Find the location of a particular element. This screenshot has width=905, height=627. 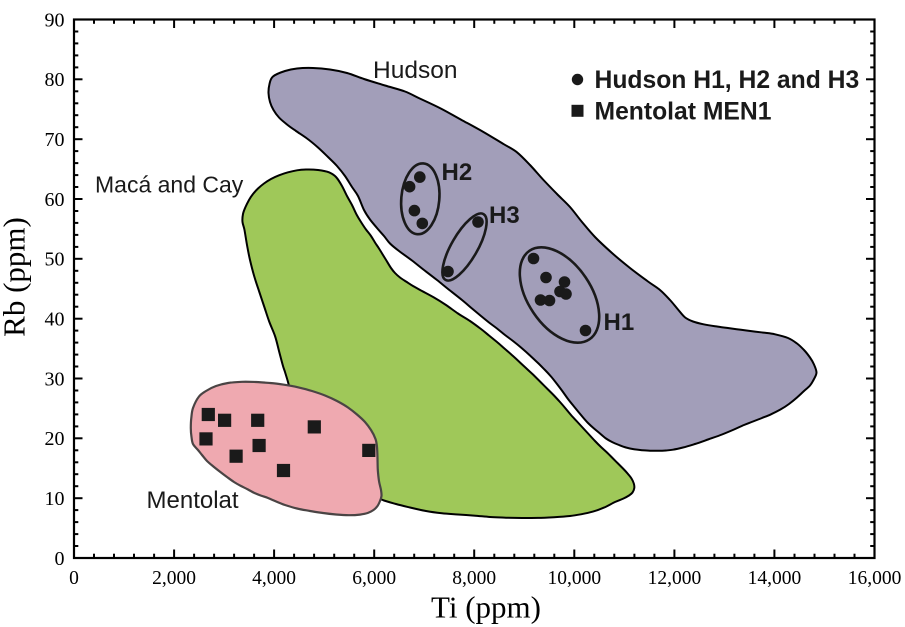

svg-text: 10 is located at coordinates (55, 499).